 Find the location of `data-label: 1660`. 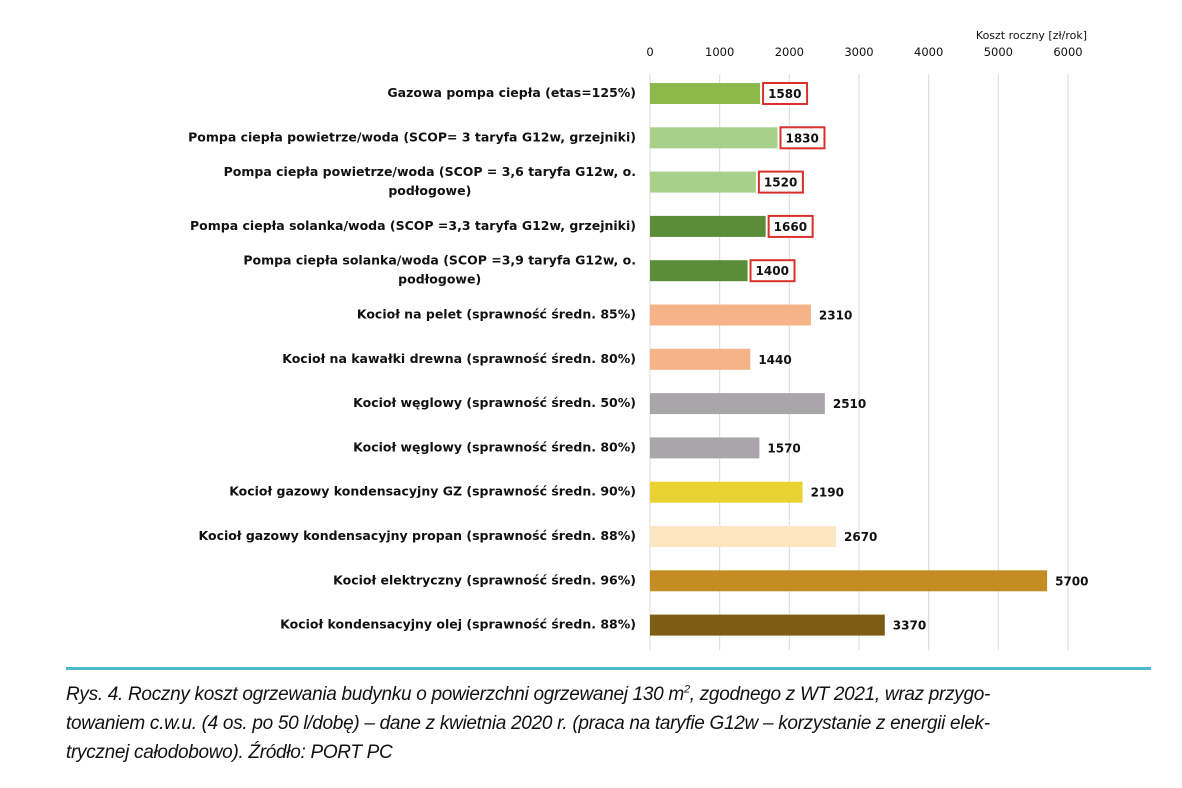

data-label: 1660 is located at coordinates (790, 227).